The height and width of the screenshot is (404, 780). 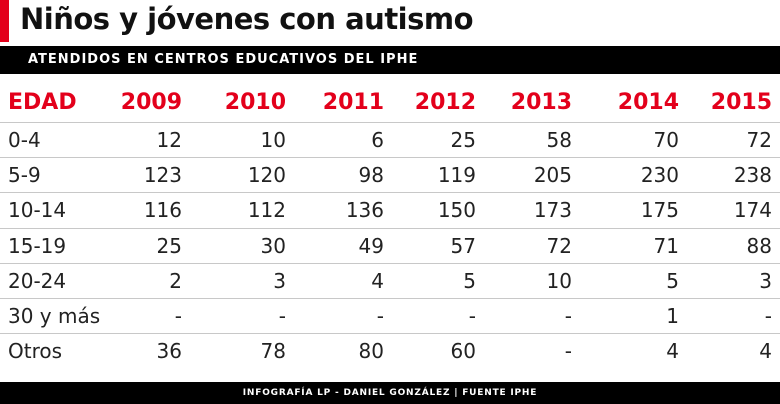 What do you see at coordinates (266, 175) in the screenshot?
I see `table-cell: 120` at bounding box center [266, 175].